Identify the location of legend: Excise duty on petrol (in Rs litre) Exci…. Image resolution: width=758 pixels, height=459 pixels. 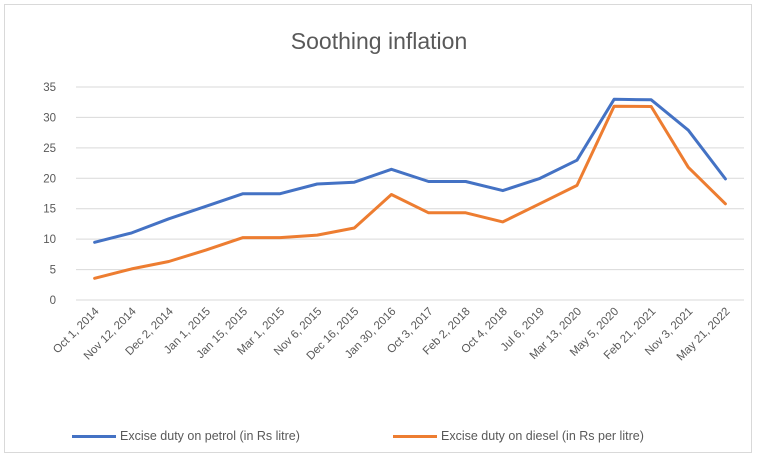
(379, 436).